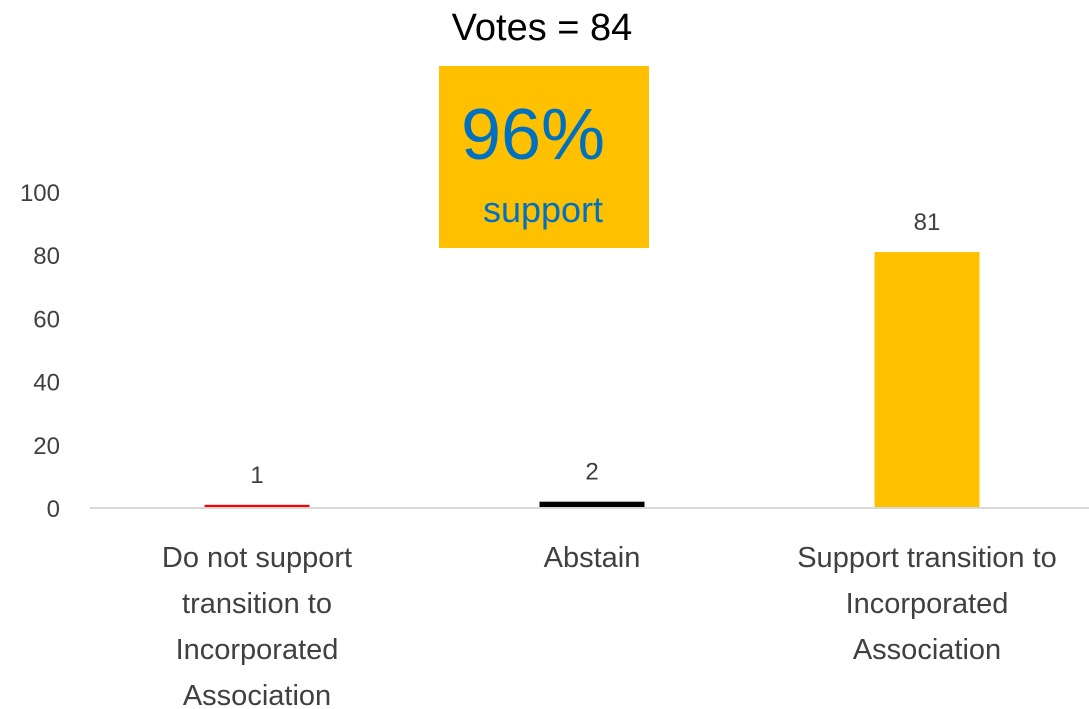  Describe the element at coordinates (591, 472) in the screenshot. I see `data-label: 2` at that location.